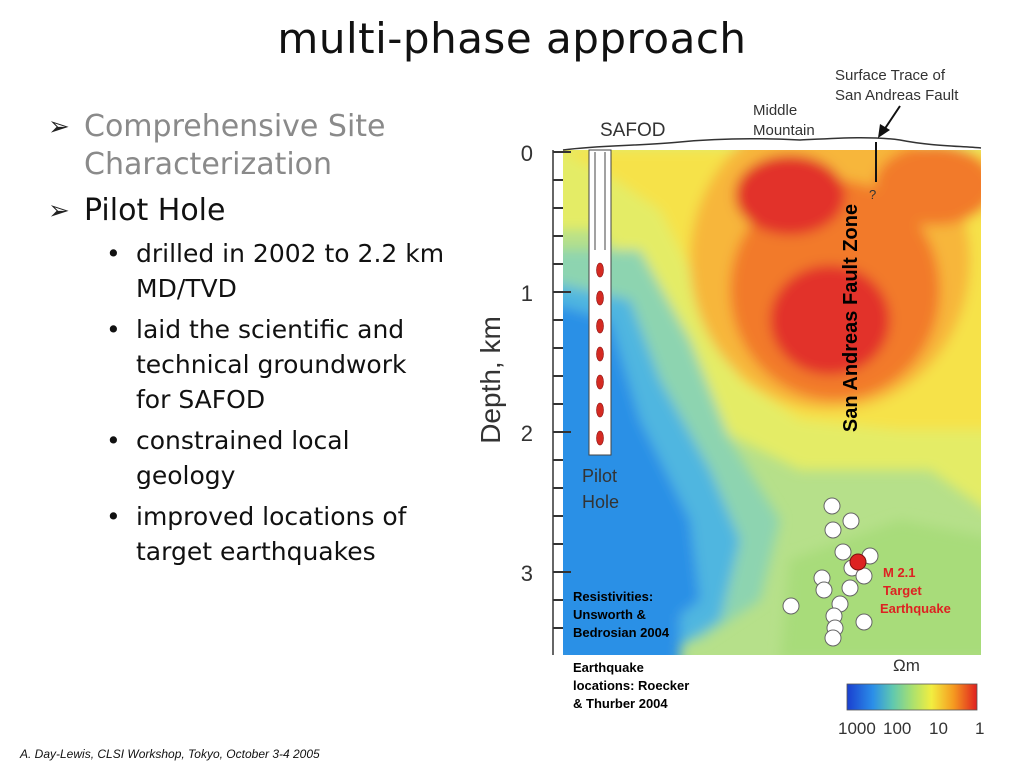 This screenshot has width=1024, height=768. Describe the element at coordinates (271, 516) in the screenshot. I see `bullet-line: improved locations of` at that location.